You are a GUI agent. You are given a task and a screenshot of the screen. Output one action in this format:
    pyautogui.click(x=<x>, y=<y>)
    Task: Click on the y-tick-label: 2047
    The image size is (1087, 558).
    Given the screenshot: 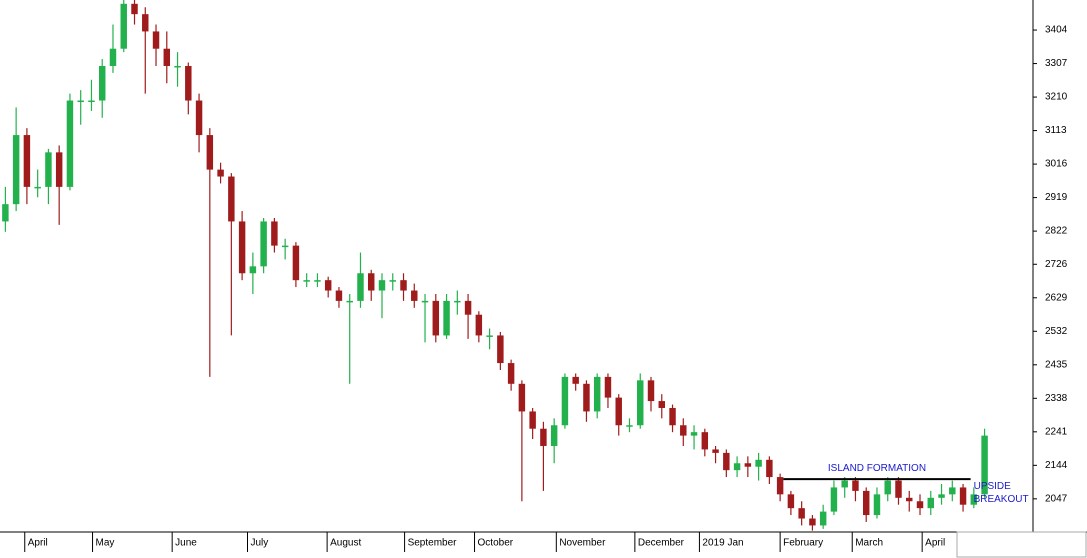 What is the action you would take?
    pyautogui.click(x=1056, y=498)
    